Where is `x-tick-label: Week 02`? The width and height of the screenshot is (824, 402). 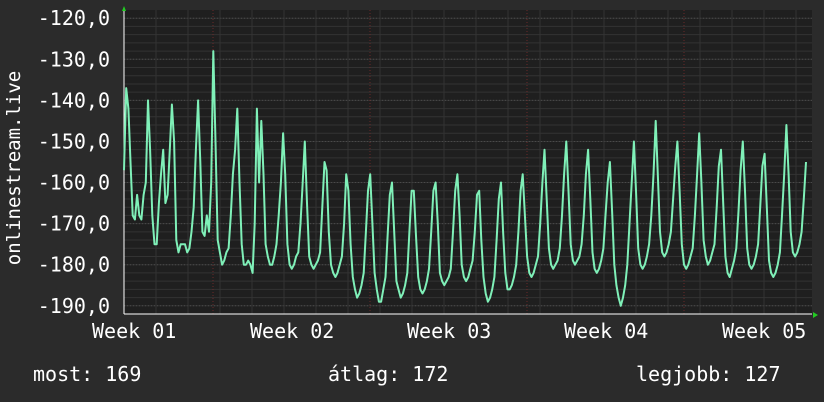
x-tick-label: Week 02 is located at coordinates (292, 331).